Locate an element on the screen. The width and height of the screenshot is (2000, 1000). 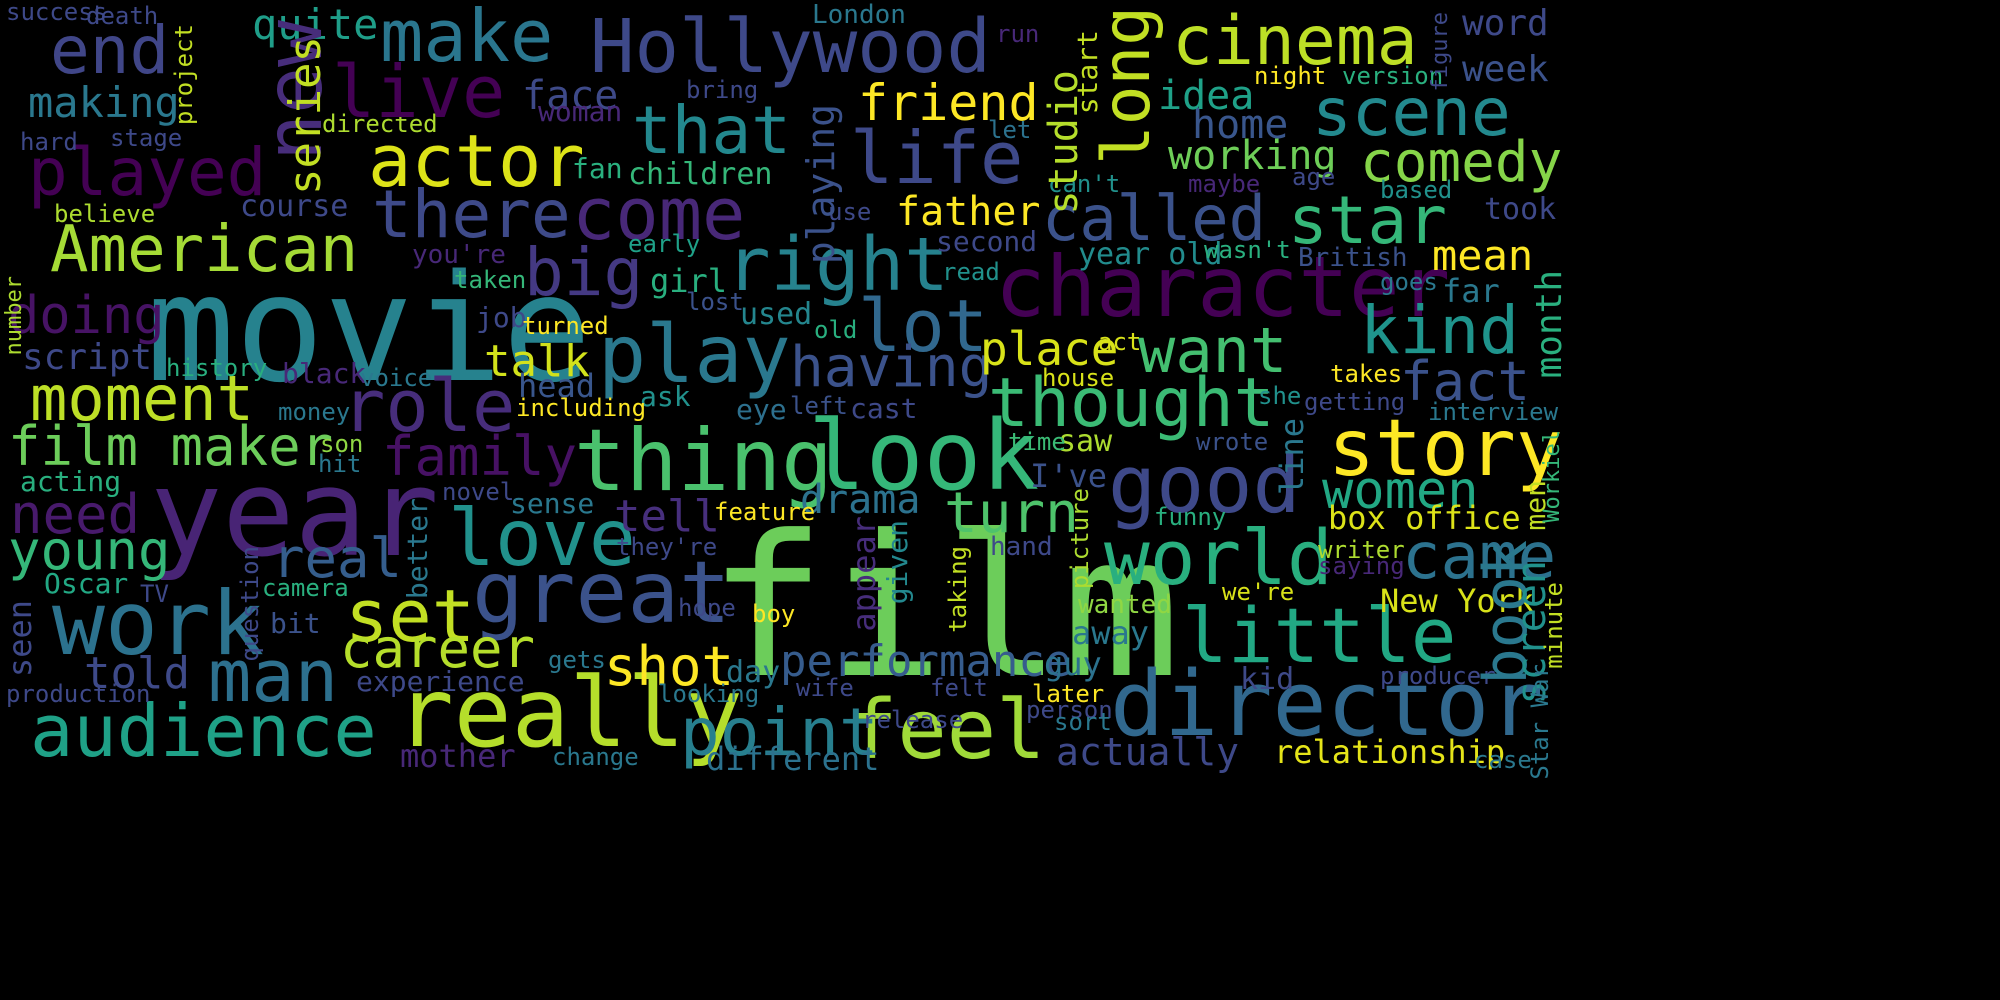
word: saying is located at coordinates (1361, 566).